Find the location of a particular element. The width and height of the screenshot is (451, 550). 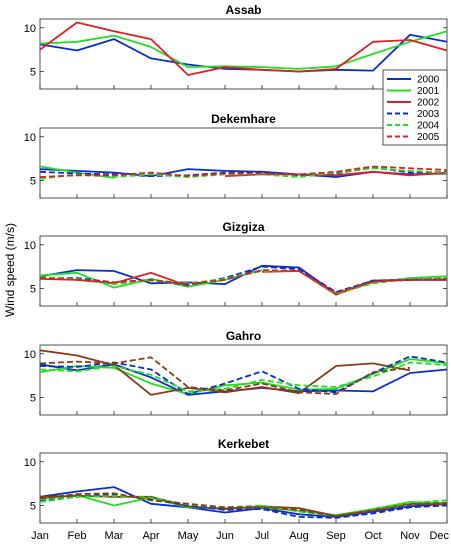

legend-label-2002: 2002 is located at coordinates (428, 103).